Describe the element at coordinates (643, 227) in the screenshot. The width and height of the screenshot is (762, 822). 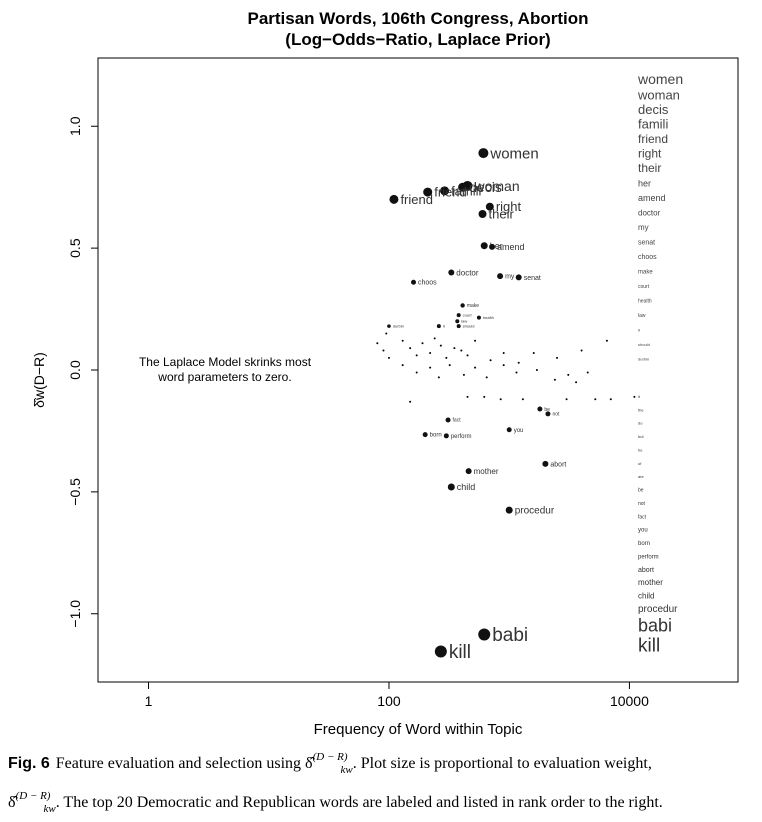
I see `rank-list-dem-word: my` at that location.